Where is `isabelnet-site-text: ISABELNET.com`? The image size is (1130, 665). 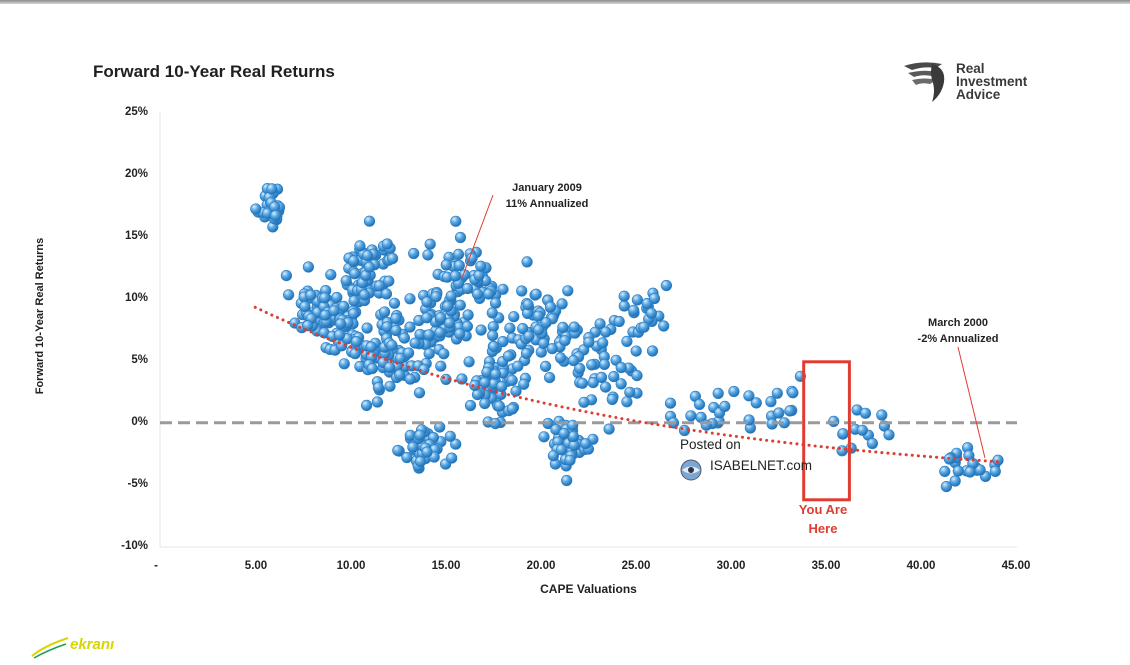 isabelnet-site-text: ISABELNET.com is located at coordinates (761, 465).